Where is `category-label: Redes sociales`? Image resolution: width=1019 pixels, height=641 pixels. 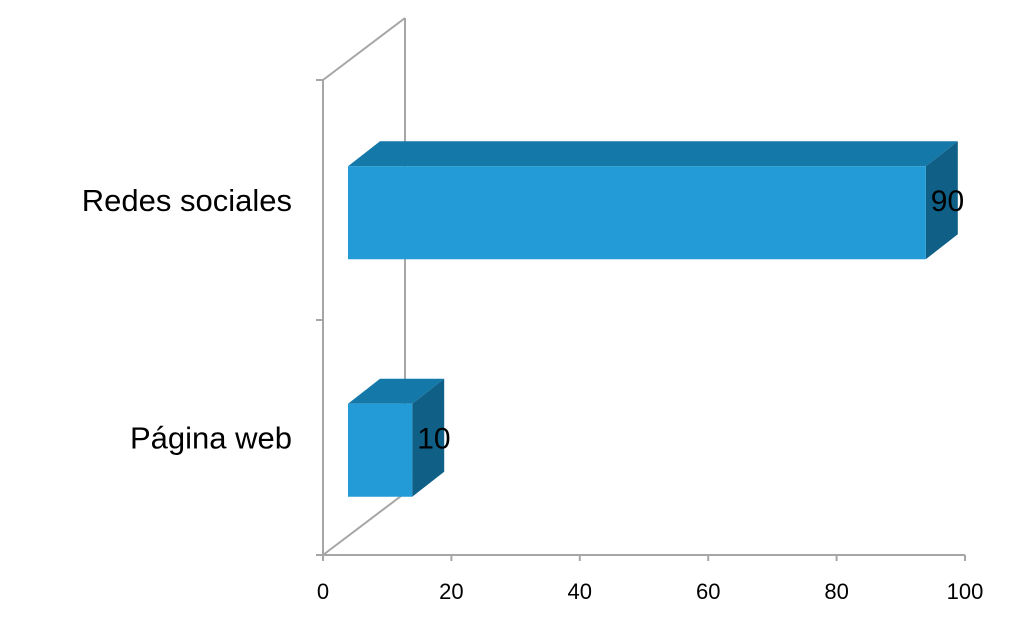
category-label: Redes sociales is located at coordinates (187, 200).